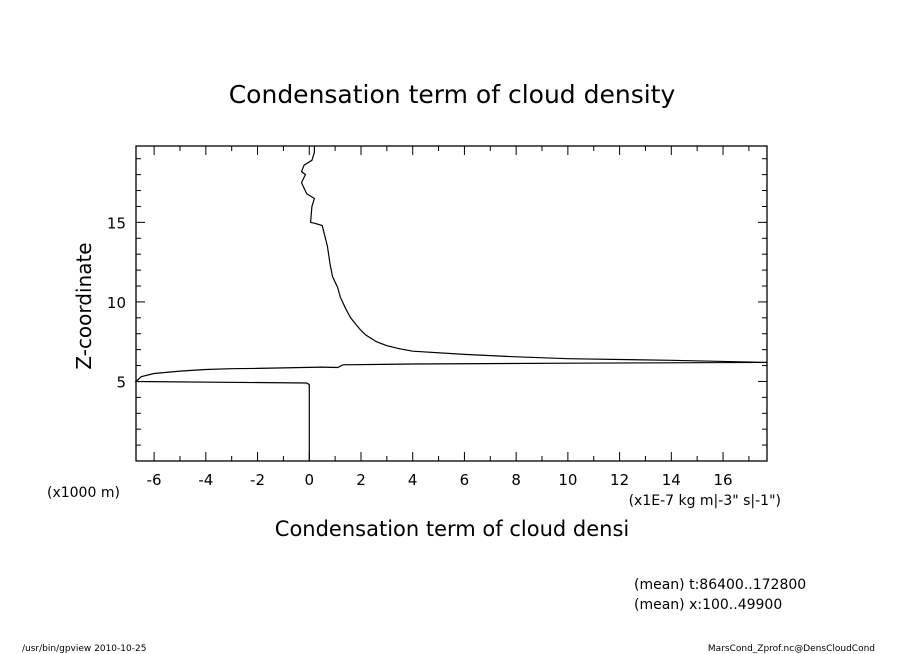  Describe the element at coordinates (671, 480) in the screenshot. I see `x-tick-label: 14` at that location.